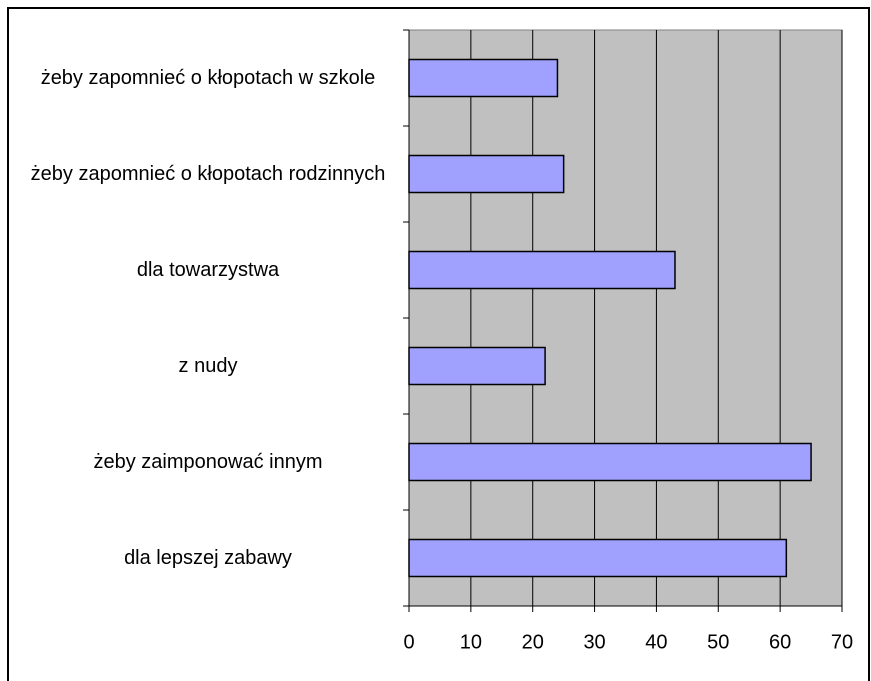 Image resolution: width=871 pixels, height=681 pixels. Describe the element at coordinates (208, 461) in the screenshot. I see `y-tick-label: żeby zaimponować innym` at that location.